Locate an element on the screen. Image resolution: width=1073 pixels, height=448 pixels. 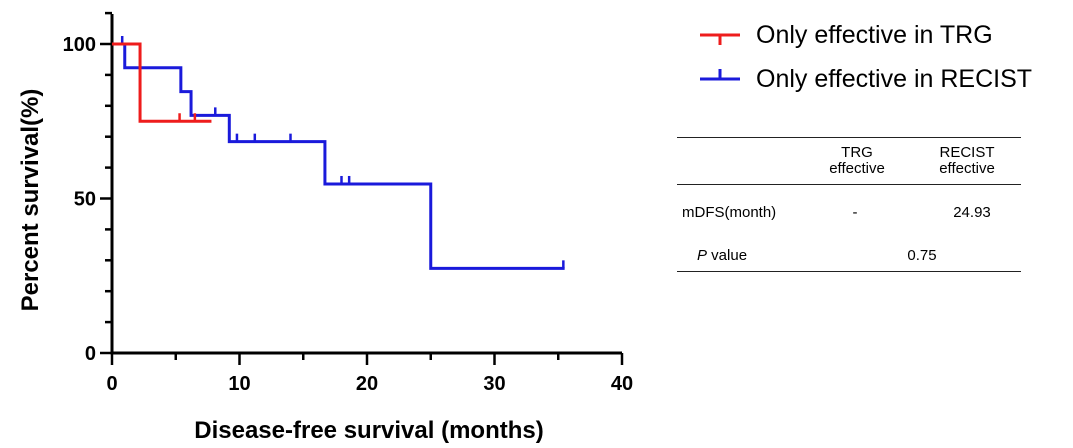
row-mdfs-recist: 24.93 is located at coordinates (972, 212).